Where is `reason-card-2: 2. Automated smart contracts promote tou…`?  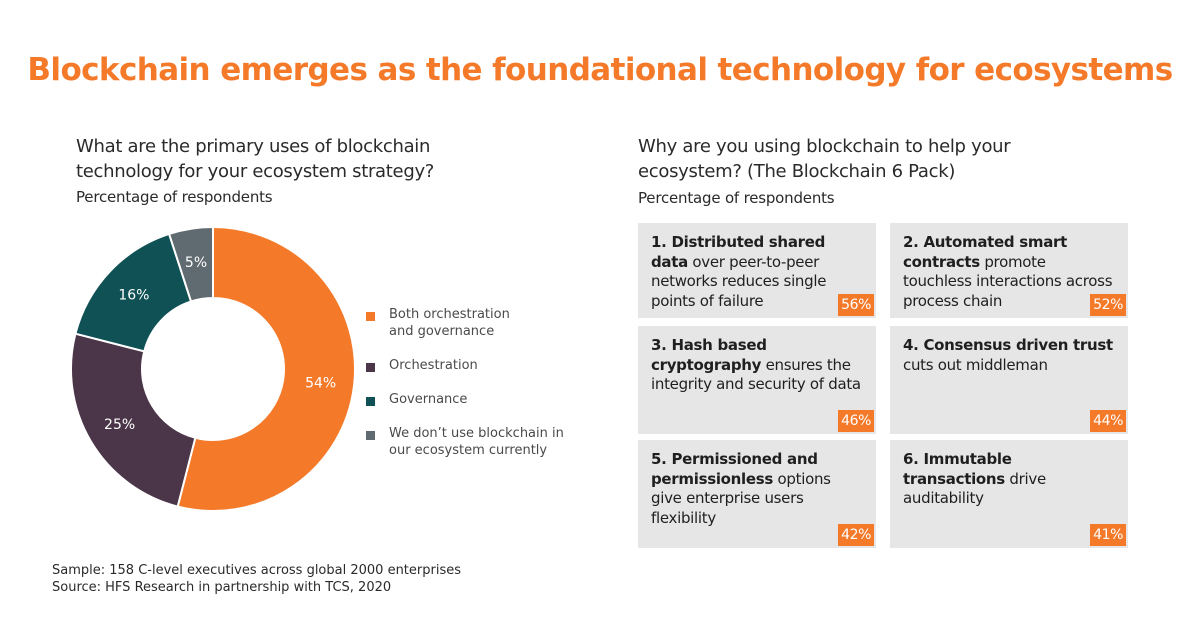
reason-card-2: 2. Automated smart contracts promote tou… is located at coordinates (1009, 270).